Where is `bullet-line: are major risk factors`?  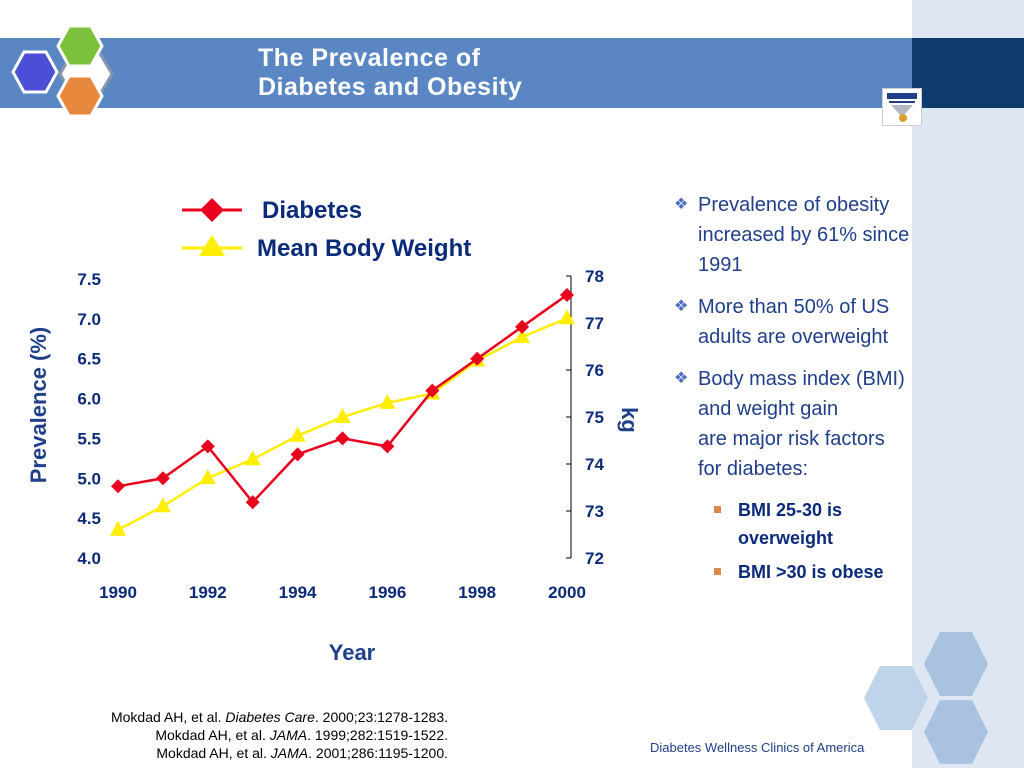
bullet-line: are major risk factors is located at coordinates (791, 439).